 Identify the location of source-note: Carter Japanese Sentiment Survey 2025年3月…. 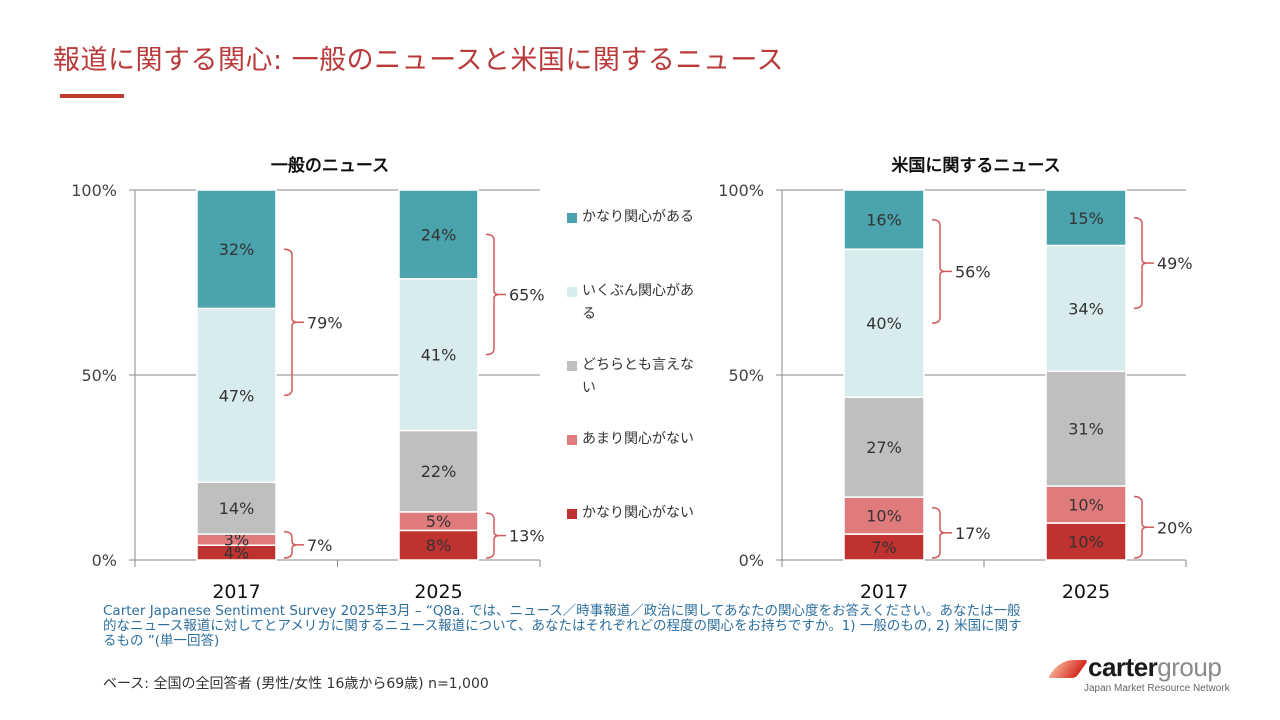
(562, 626).